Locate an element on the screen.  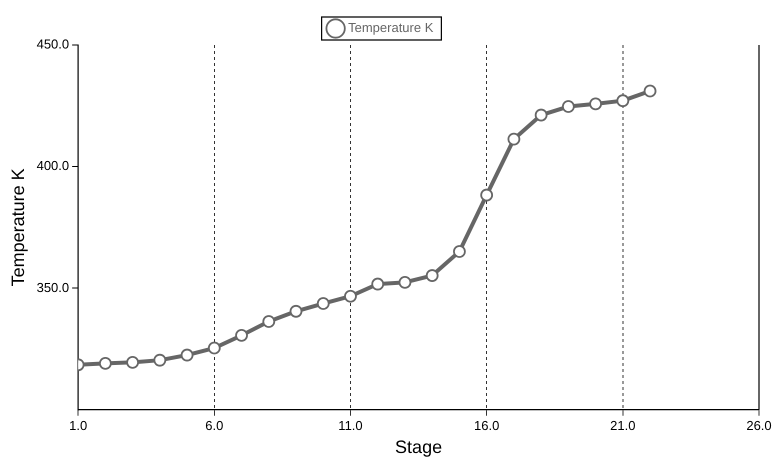
y-tick-label: 350.0 is located at coordinates (53, 287).